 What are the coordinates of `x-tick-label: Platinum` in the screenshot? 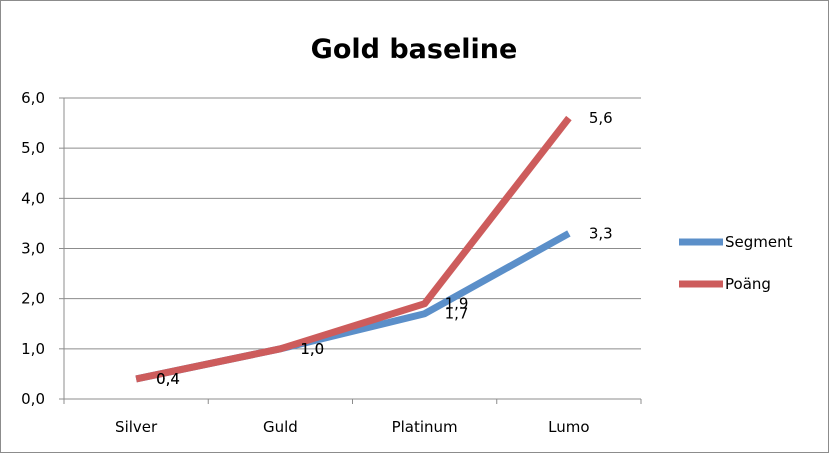 It's located at (425, 427).